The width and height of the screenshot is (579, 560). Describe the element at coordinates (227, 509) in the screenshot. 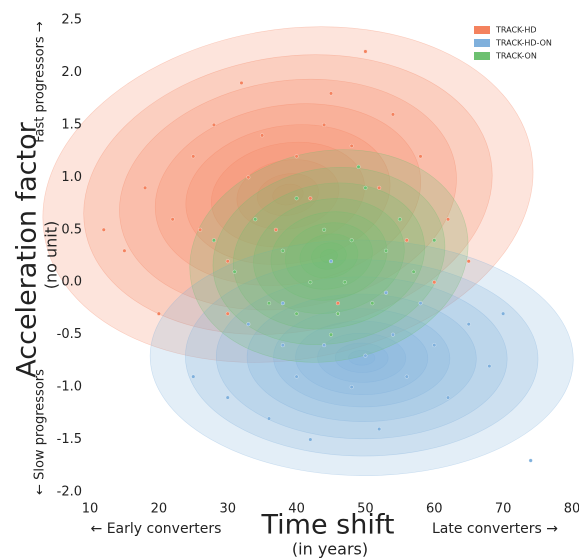

I see `x-tick-label: 30` at that location.